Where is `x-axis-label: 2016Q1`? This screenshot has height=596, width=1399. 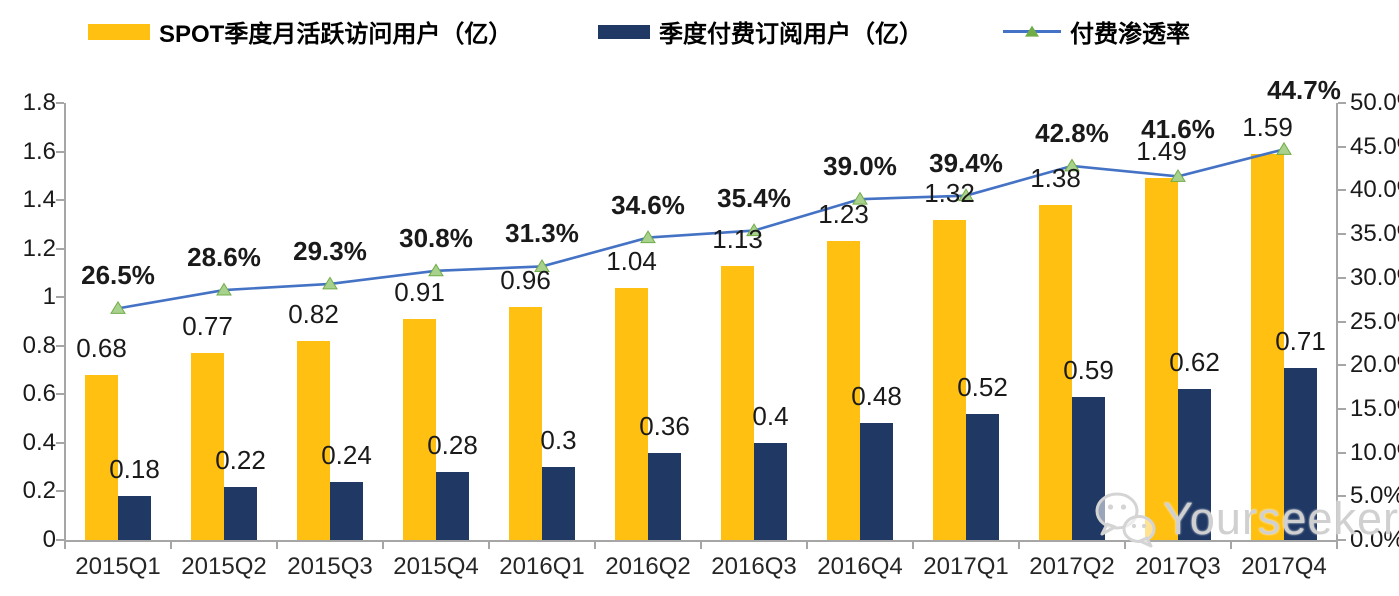 x-axis-label: 2016Q1 is located at coordinates (542, 566).